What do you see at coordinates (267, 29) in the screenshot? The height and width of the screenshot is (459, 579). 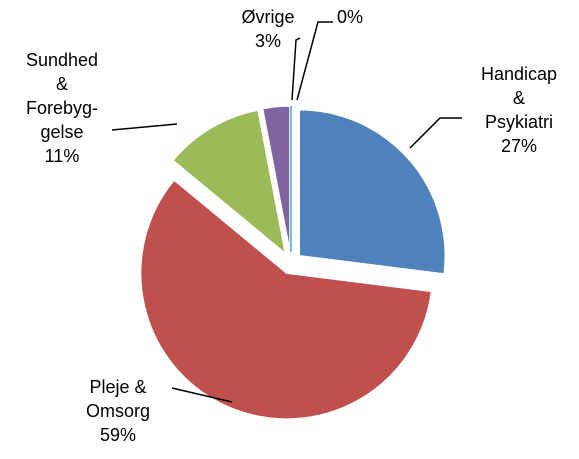 I see `slice-label: Øvrige 3%` at bounding box center [267, 29].